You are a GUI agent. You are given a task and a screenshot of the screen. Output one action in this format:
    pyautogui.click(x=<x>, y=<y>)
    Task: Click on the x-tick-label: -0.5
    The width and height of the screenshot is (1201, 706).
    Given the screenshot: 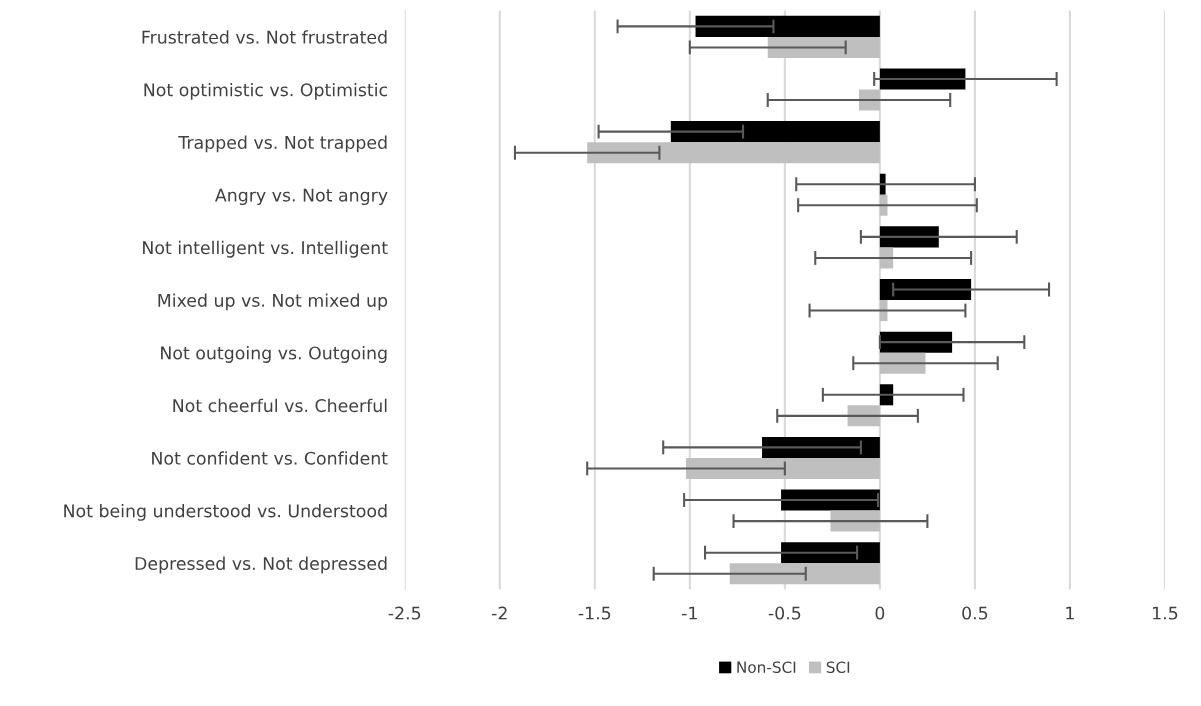 What is the action you would take?
    pyautogui.click(x=784, y=613)
    